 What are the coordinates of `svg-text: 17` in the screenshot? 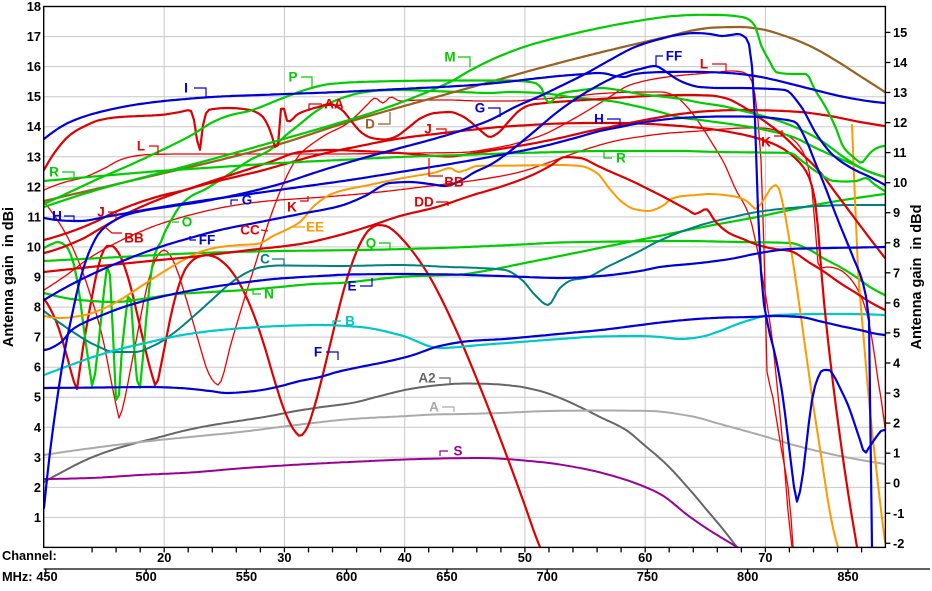 It's located at (34, 36).